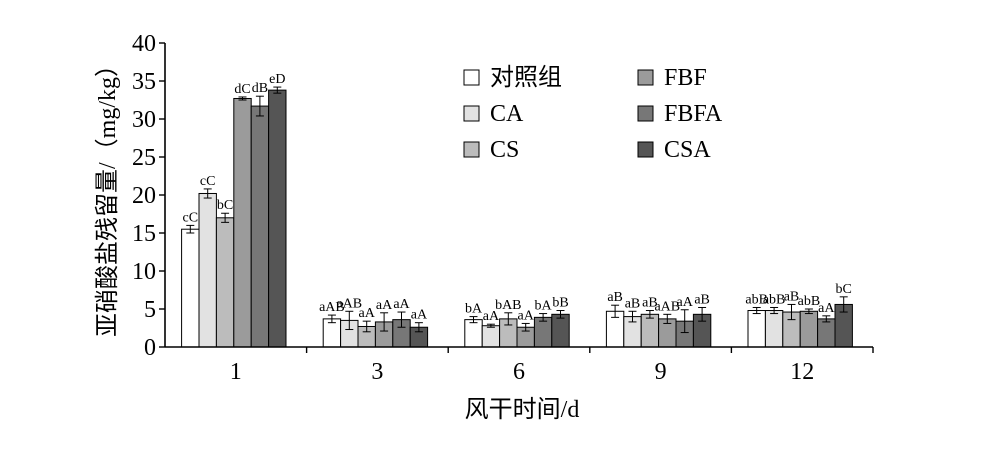  What do you see at coordinates (593, 113) in the screenshot?
I see `legend: 对照组 CA CS FBF FBFA CSA` at bounding box center [593, 113].